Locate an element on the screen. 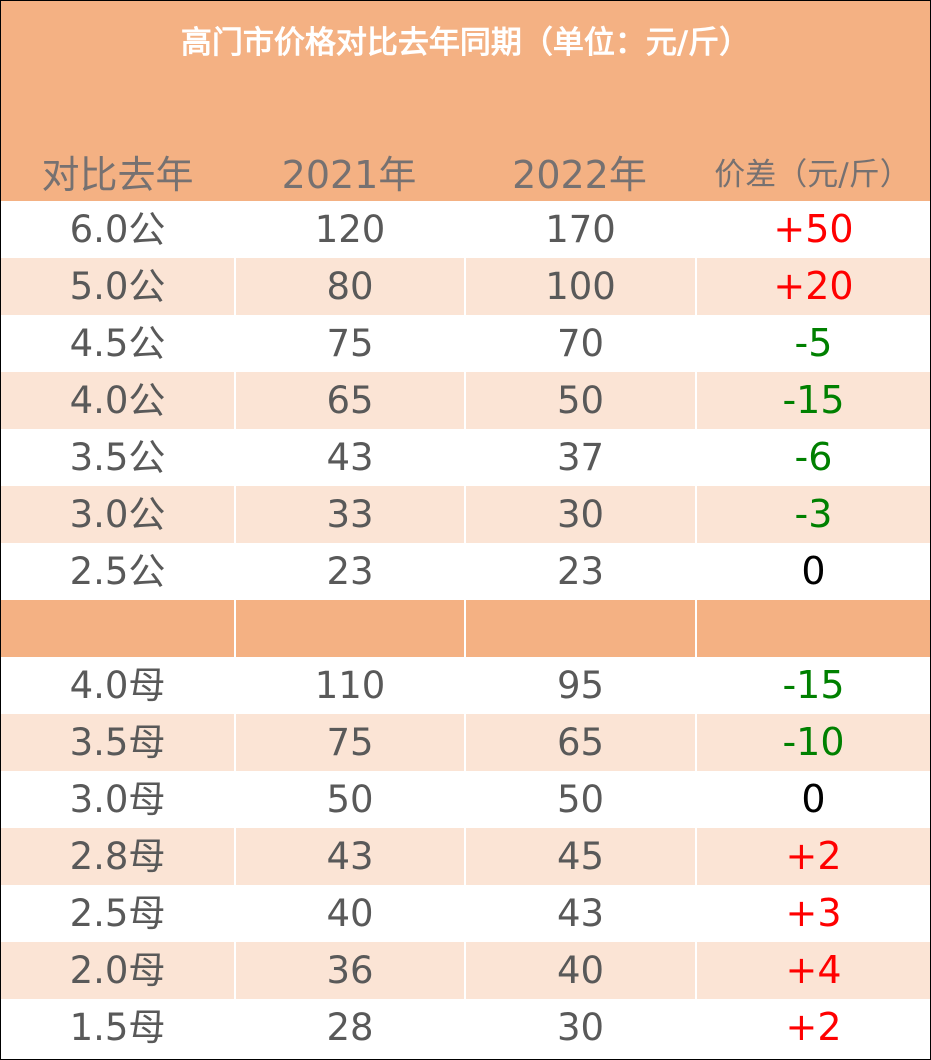 The width and height of the screenshot is (931, 1060). value-2022: 65 is located at coordinates (579, 742).